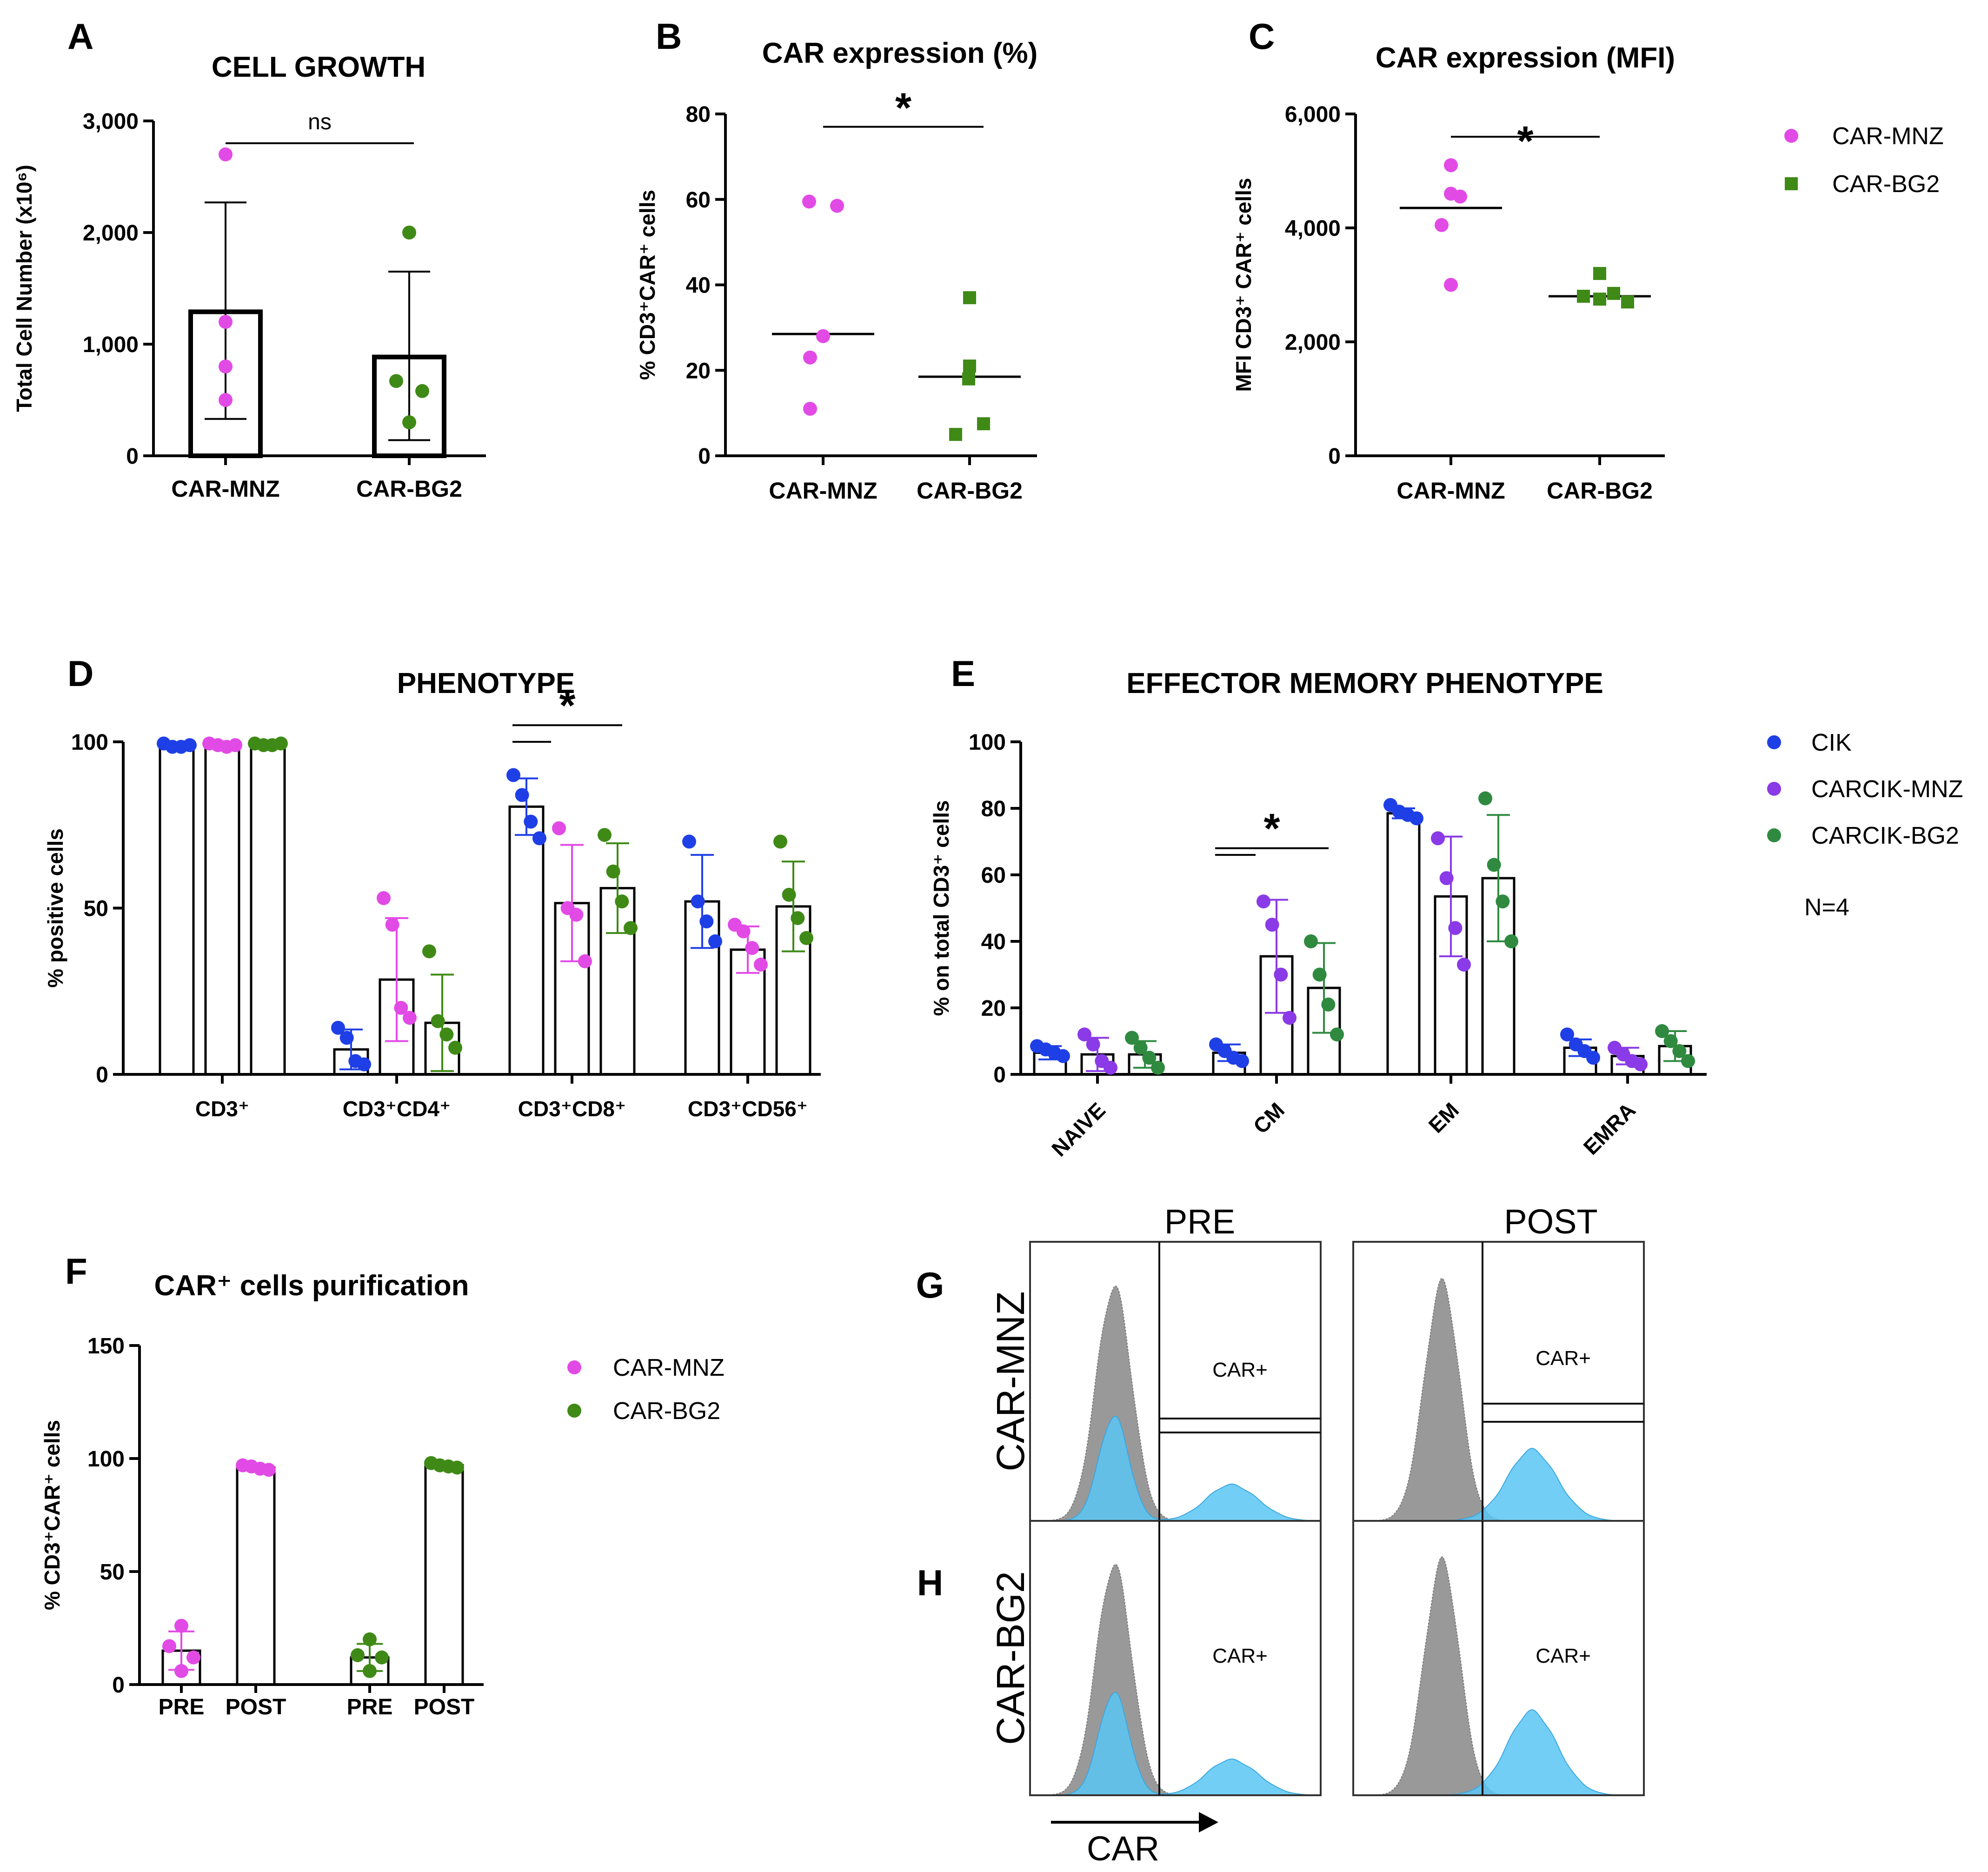 The width and height of the screenshot is (1988, 1872). What do you see at coordinates (646, 1390) in the screenshot?
I see `legend: CAR-MNZ CAR-BG2` at bounding box center [646, 1390].